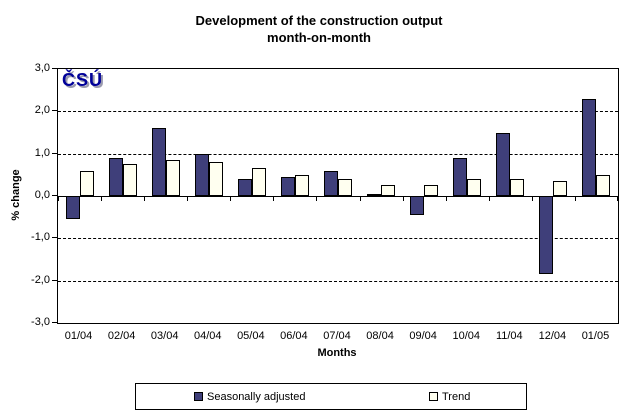 Image resolution: width=638 pixels, height=419 pixels. I want to click on legend-item-trend: Trend, so click(449, 397).